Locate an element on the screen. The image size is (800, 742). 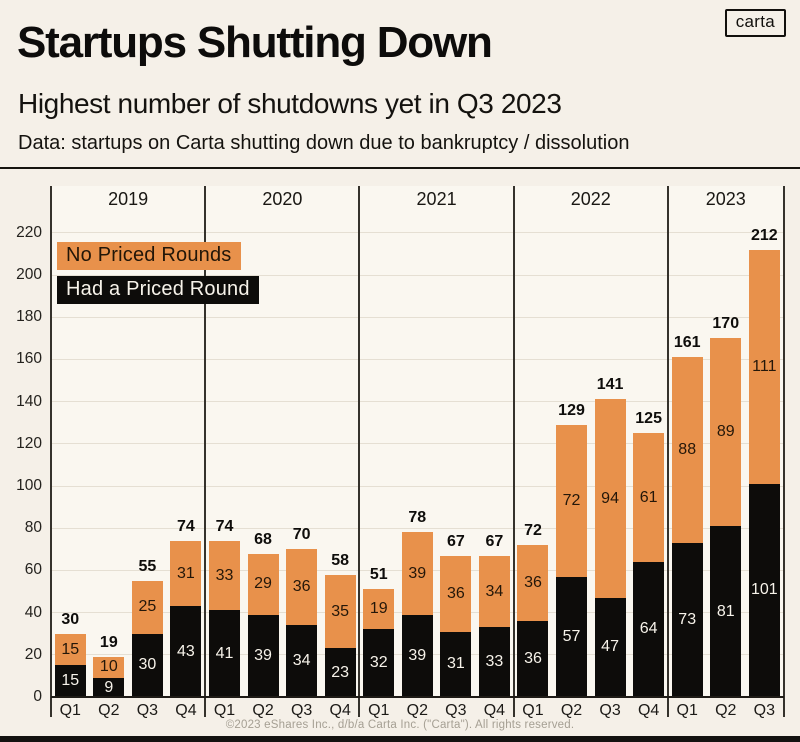
segment-value-label-priced: 81 is located at coordinates (725, 611).